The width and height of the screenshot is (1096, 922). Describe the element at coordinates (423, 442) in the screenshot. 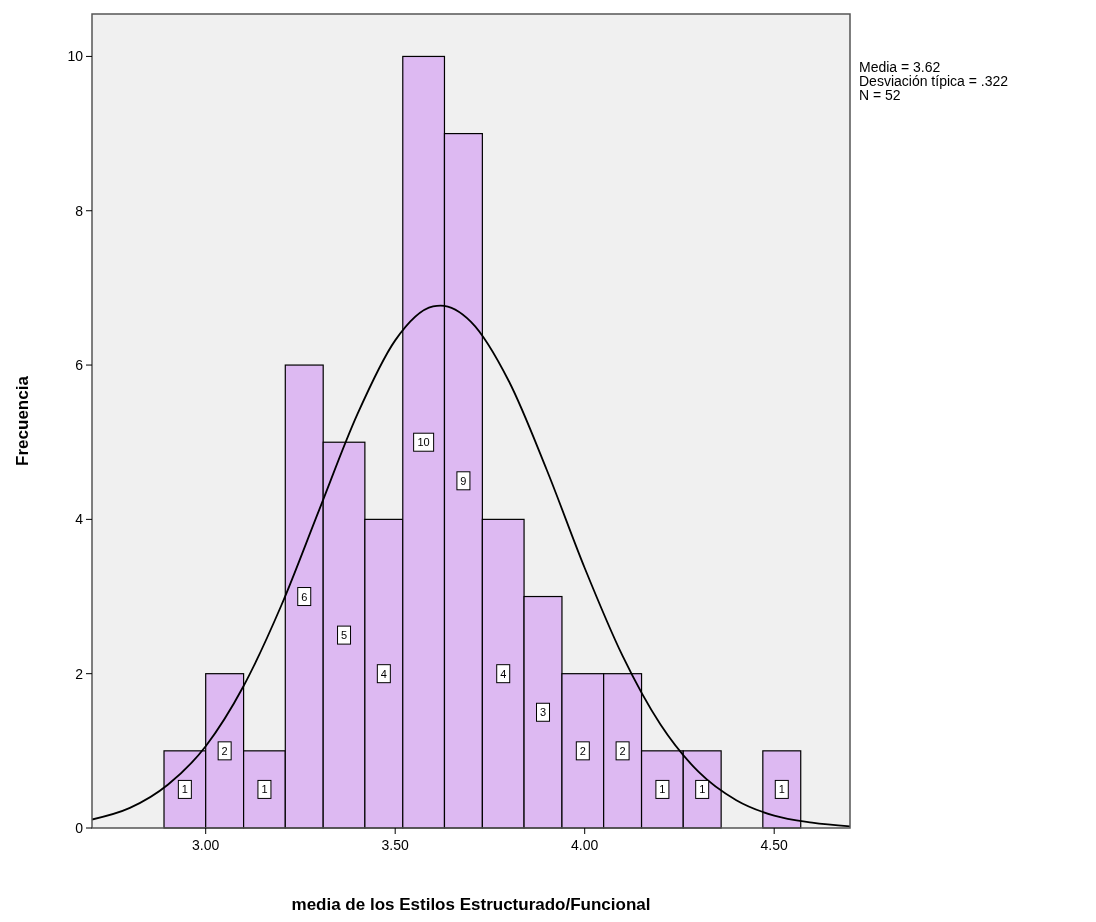

I see `data-label: 10` at that location.